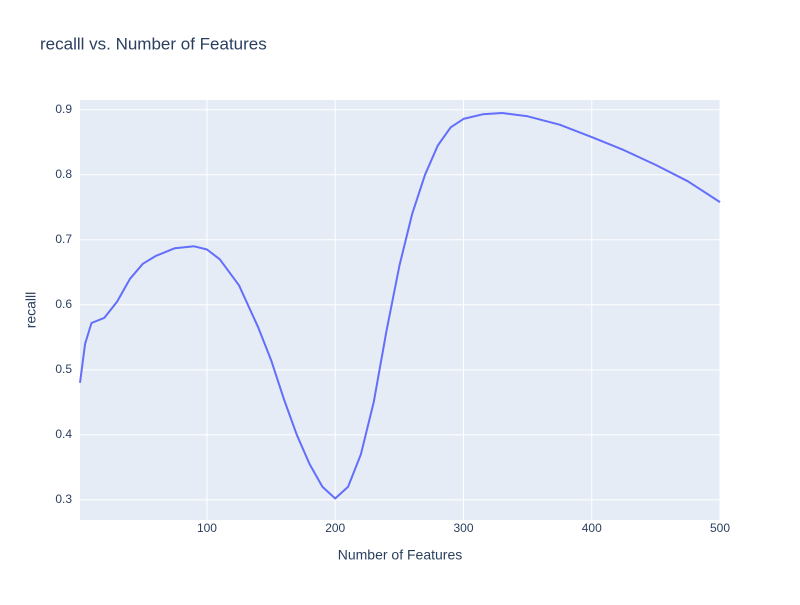 This screenshot has width=800, height=605. I want to click on y-tick-label: 0.9, so click(63, 109).